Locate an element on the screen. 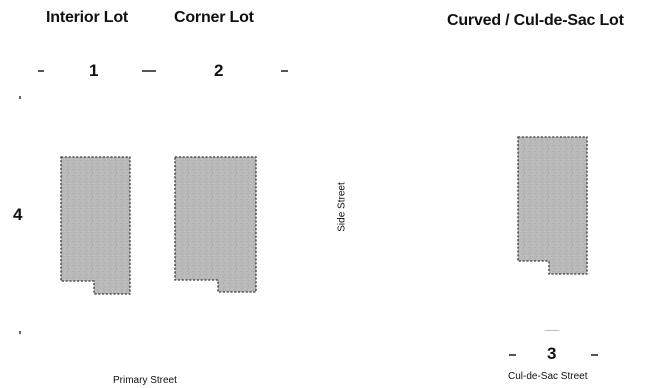  street-label-cul-de-sac: Cul-de-Sac Street is located at coordinates (548, 376).